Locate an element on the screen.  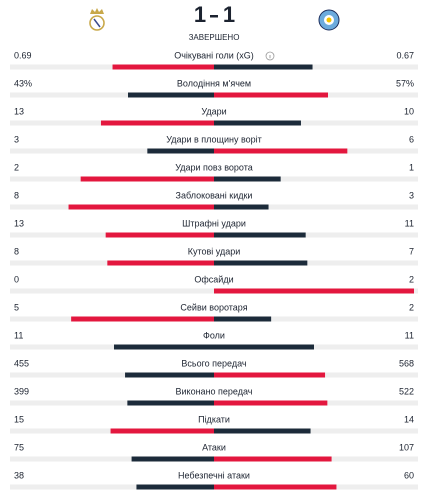
away-value: 10 is located at coordinates (409, 111).